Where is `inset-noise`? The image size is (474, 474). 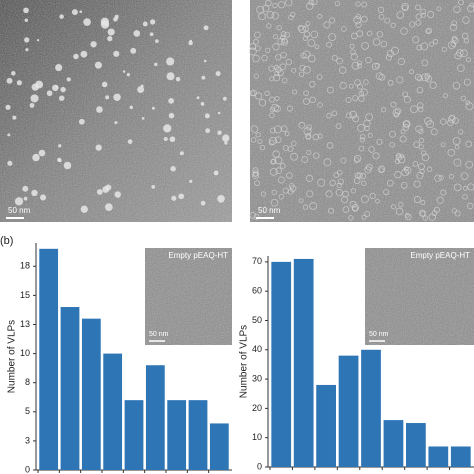
inset-noise is located at coordinates (188, 296).